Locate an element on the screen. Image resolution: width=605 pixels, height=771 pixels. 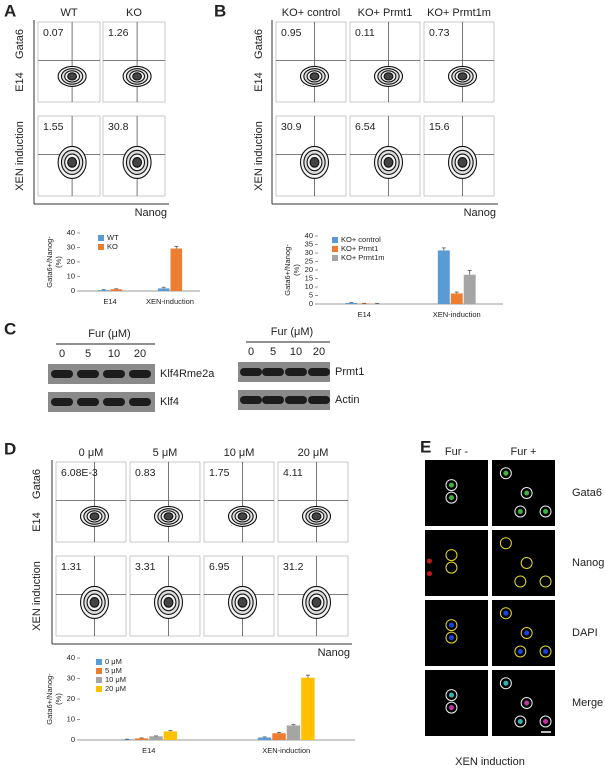
column-header: KO+ Prmt1 is located at coordinates (385, 13).